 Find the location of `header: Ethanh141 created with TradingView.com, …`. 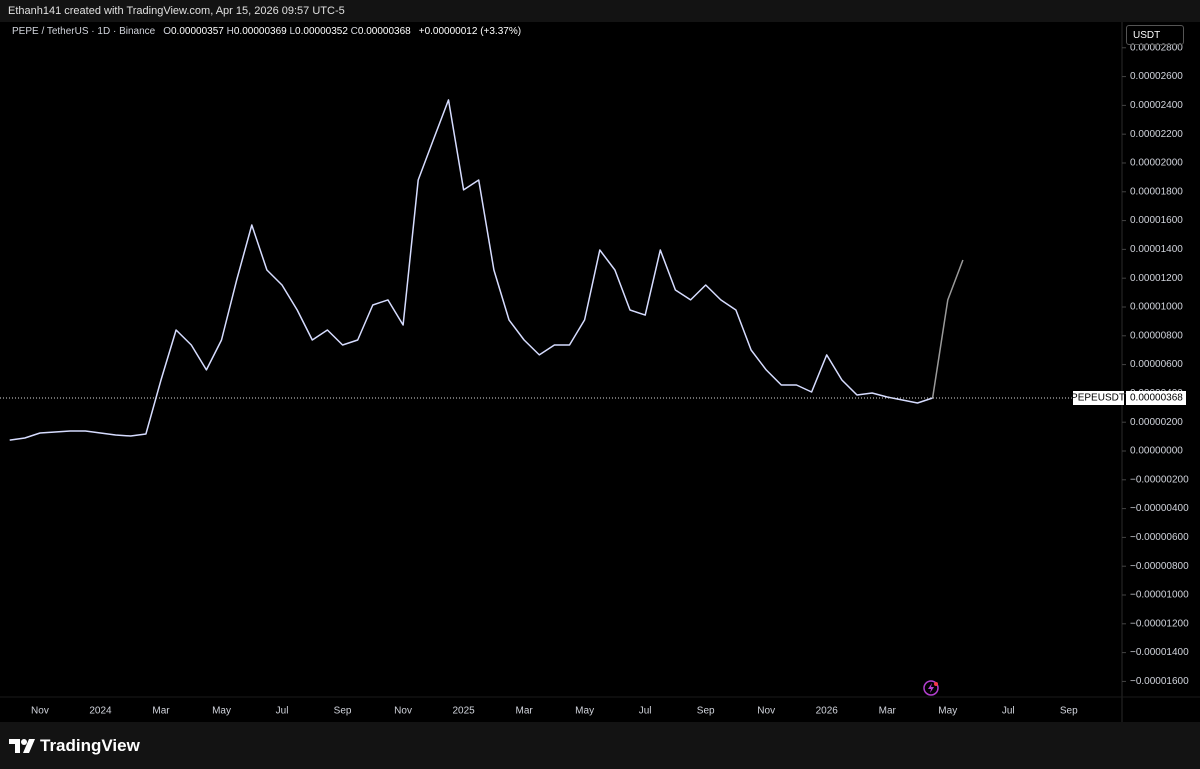

header: Ethanh141 created with TradingView.com, … is located at coordinates (600, 11).